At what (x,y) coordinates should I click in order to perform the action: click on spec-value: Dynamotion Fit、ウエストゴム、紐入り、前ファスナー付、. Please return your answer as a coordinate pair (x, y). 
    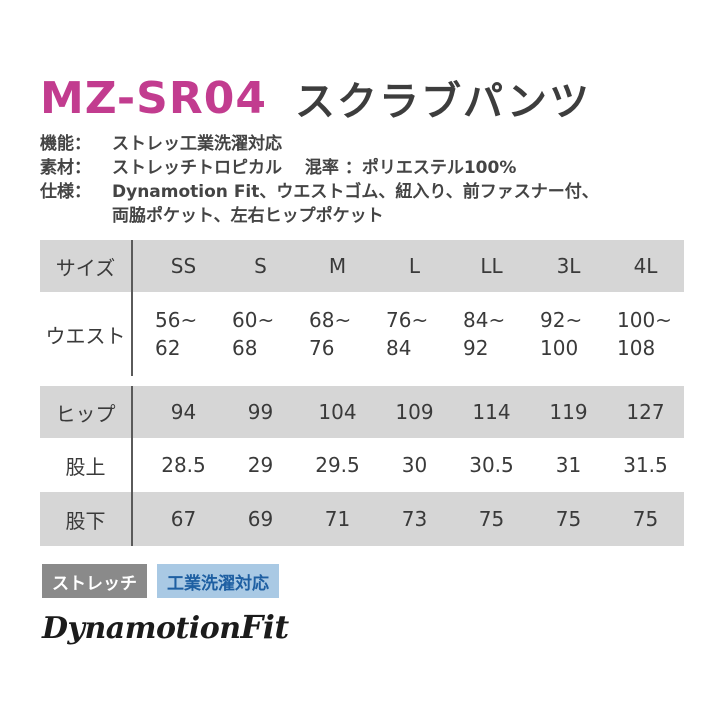
    Looking at the image, I should click on (355, 192).